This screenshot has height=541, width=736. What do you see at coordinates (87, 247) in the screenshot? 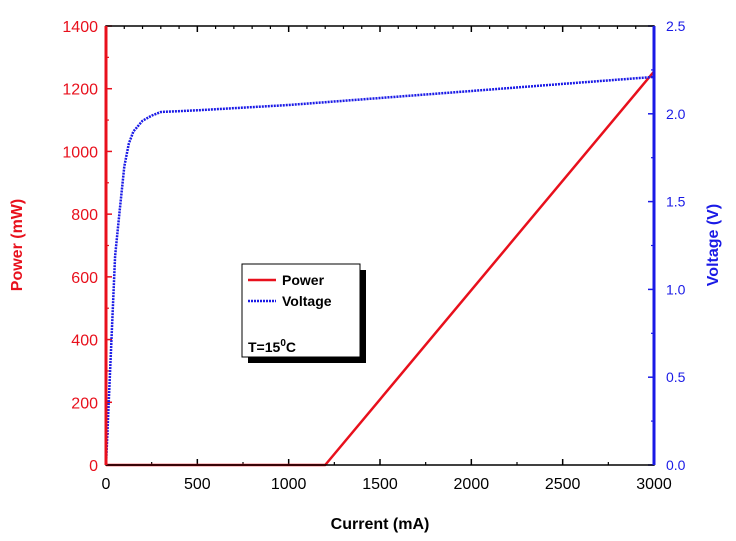
I see `left-axis: 0 200 400 600 800 1000 1200 1400` at bounding box center [87, 247].